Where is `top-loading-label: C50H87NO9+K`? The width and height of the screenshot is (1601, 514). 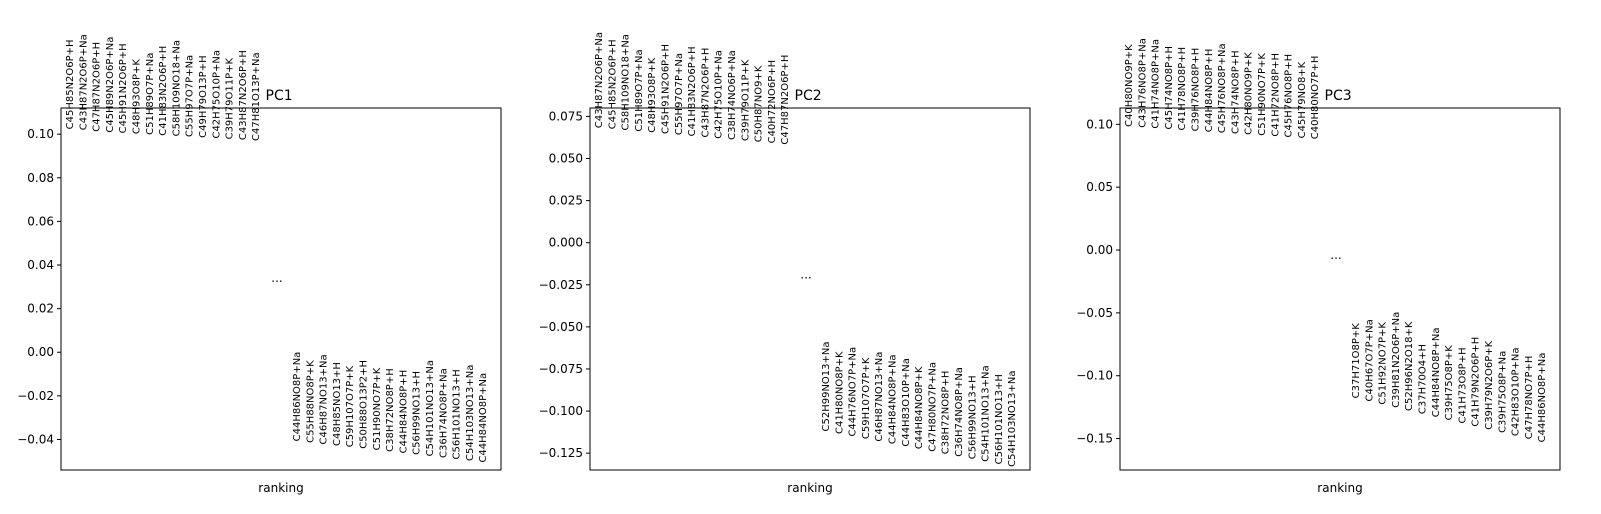 top-loading-label: C50H87NO9+K is located at coordinates (759, 103).